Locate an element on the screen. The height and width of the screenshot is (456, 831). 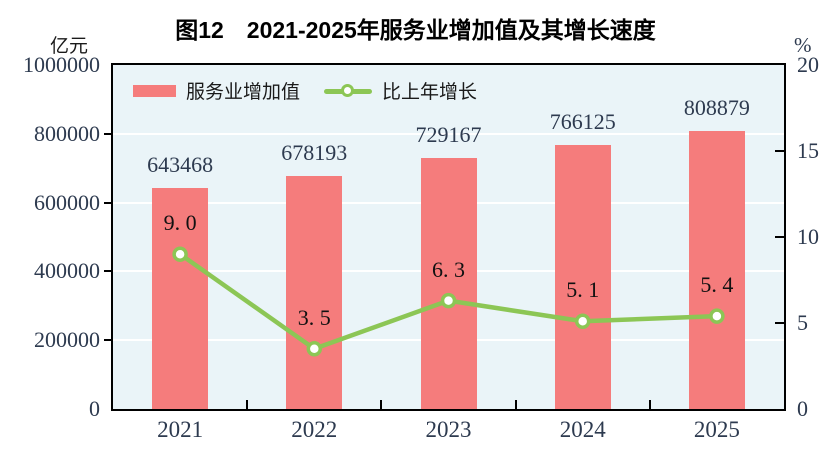
gridline is located at coordinates (448, 133).